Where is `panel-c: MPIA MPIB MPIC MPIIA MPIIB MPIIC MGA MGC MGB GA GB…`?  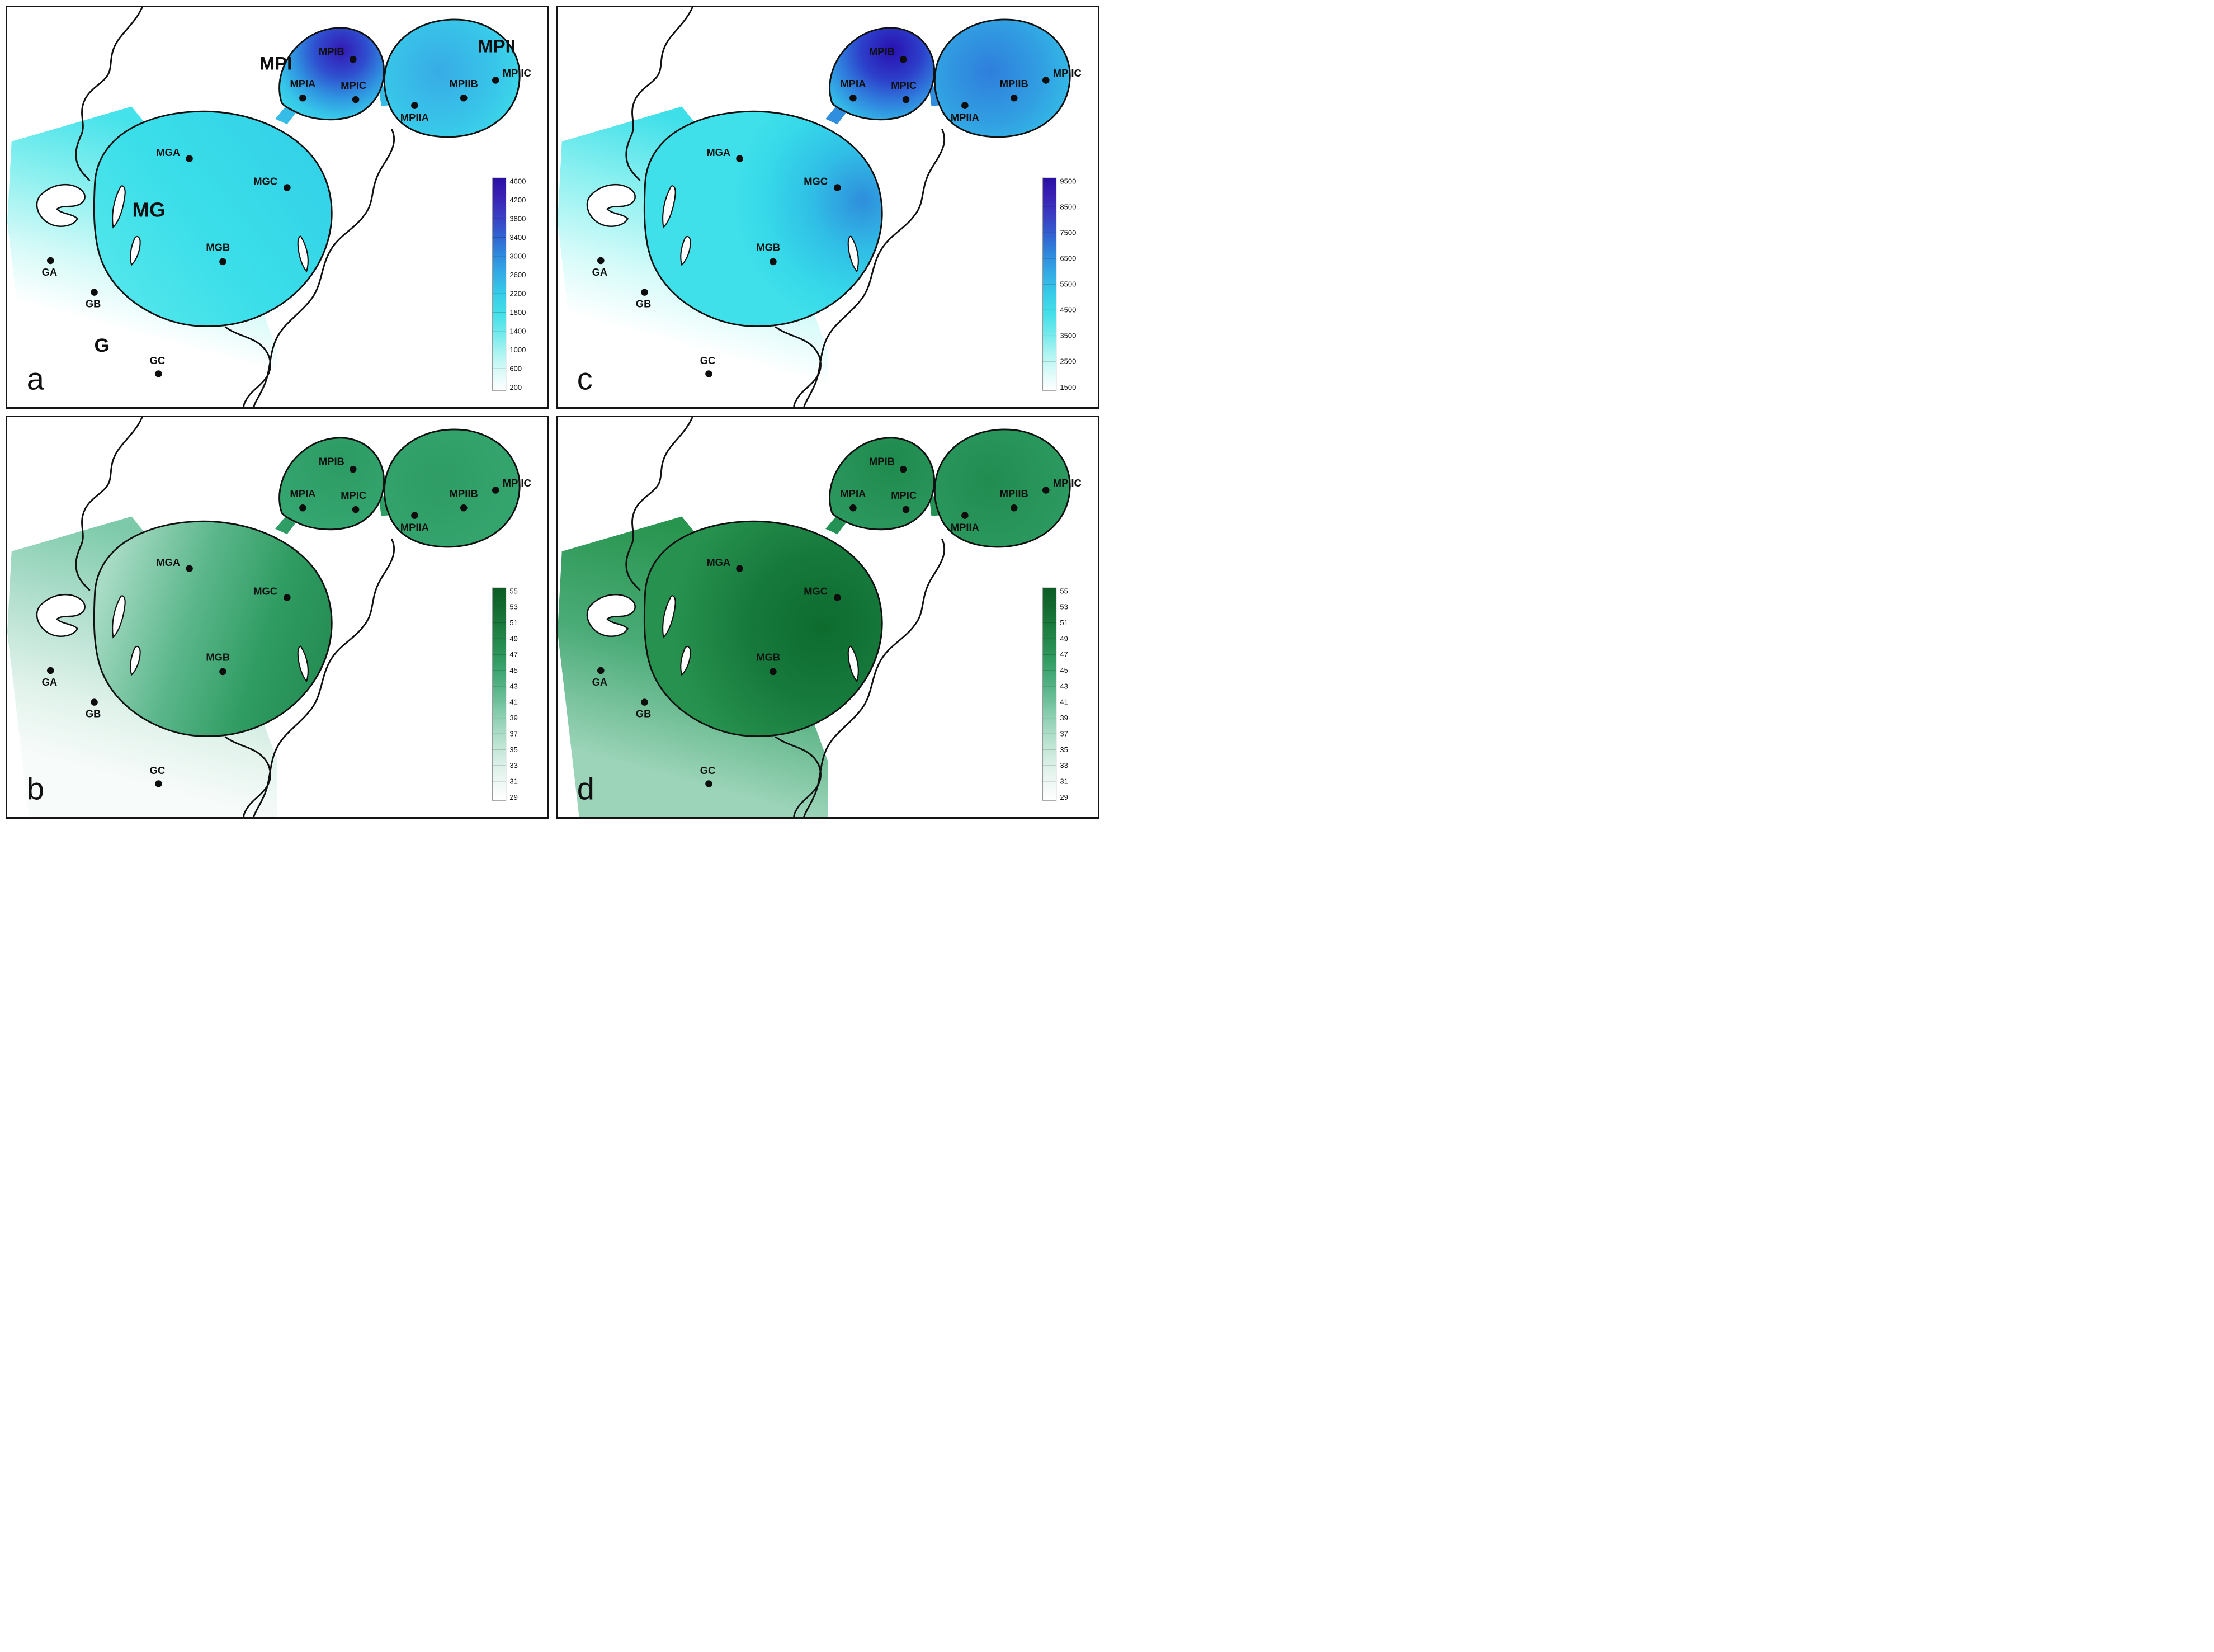 panel-c: MPIA MPIB MPIC MPIIA MPIIB MPIIC MGA MGC MGB GA GB… is located at coordinates (827, 207).